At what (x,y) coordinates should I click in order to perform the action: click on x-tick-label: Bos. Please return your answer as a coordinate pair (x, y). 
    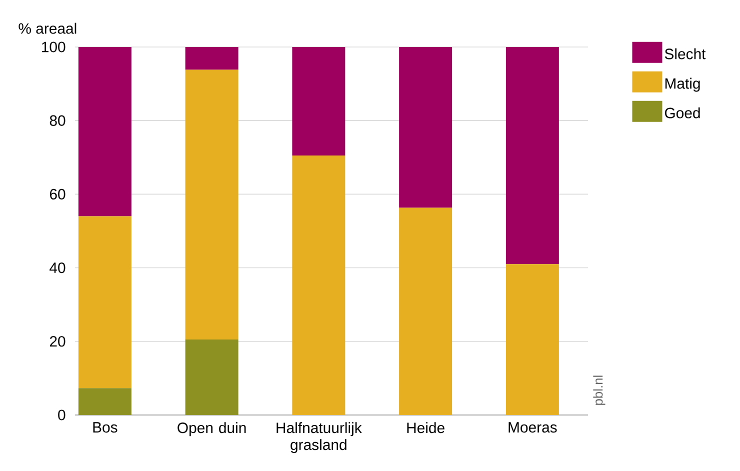
    Looking at the image, I should click on (105, 427).